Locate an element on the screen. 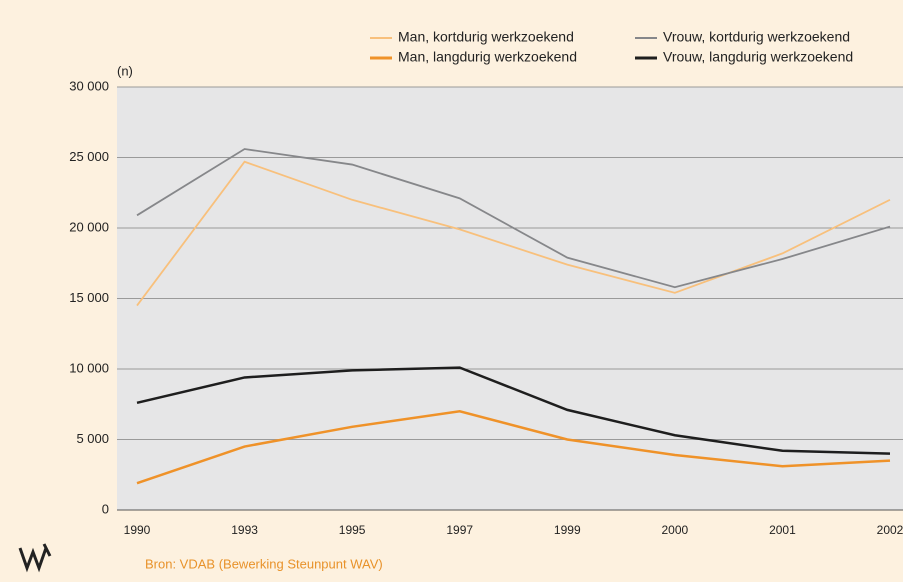  y-tick-label: 20 000 is located at coordinates (89, 226).